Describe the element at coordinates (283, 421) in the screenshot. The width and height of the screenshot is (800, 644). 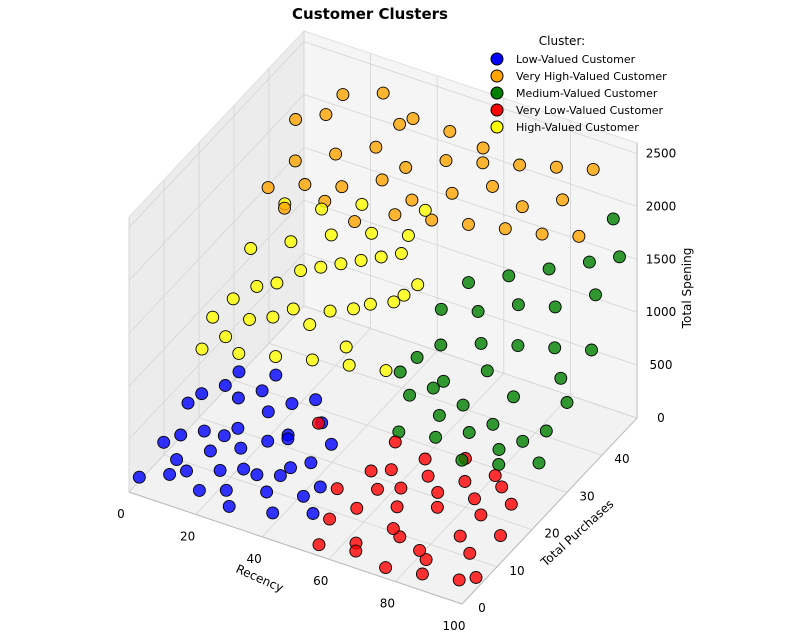
I see `grid-x-floor` at that location.